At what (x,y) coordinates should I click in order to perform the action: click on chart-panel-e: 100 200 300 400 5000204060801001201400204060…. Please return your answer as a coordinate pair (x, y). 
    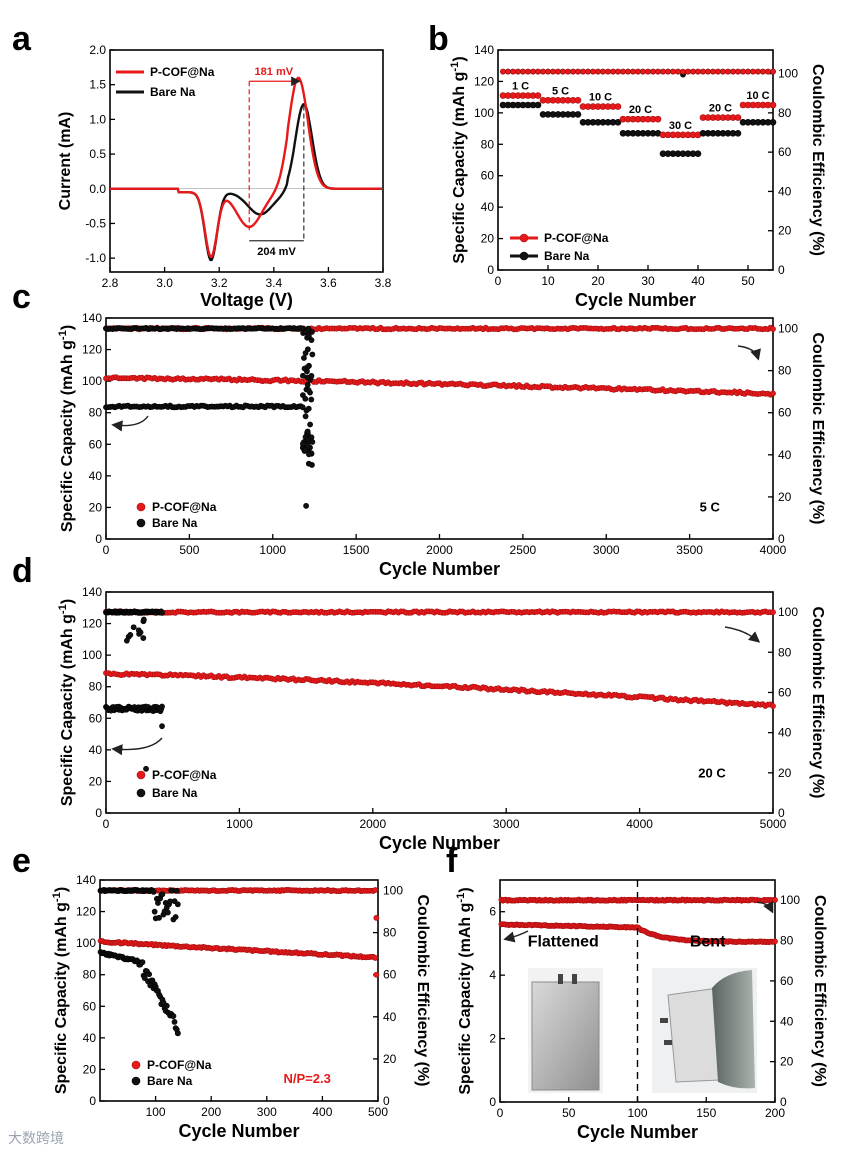
    Looking at the image, I should click on (241, 1007).